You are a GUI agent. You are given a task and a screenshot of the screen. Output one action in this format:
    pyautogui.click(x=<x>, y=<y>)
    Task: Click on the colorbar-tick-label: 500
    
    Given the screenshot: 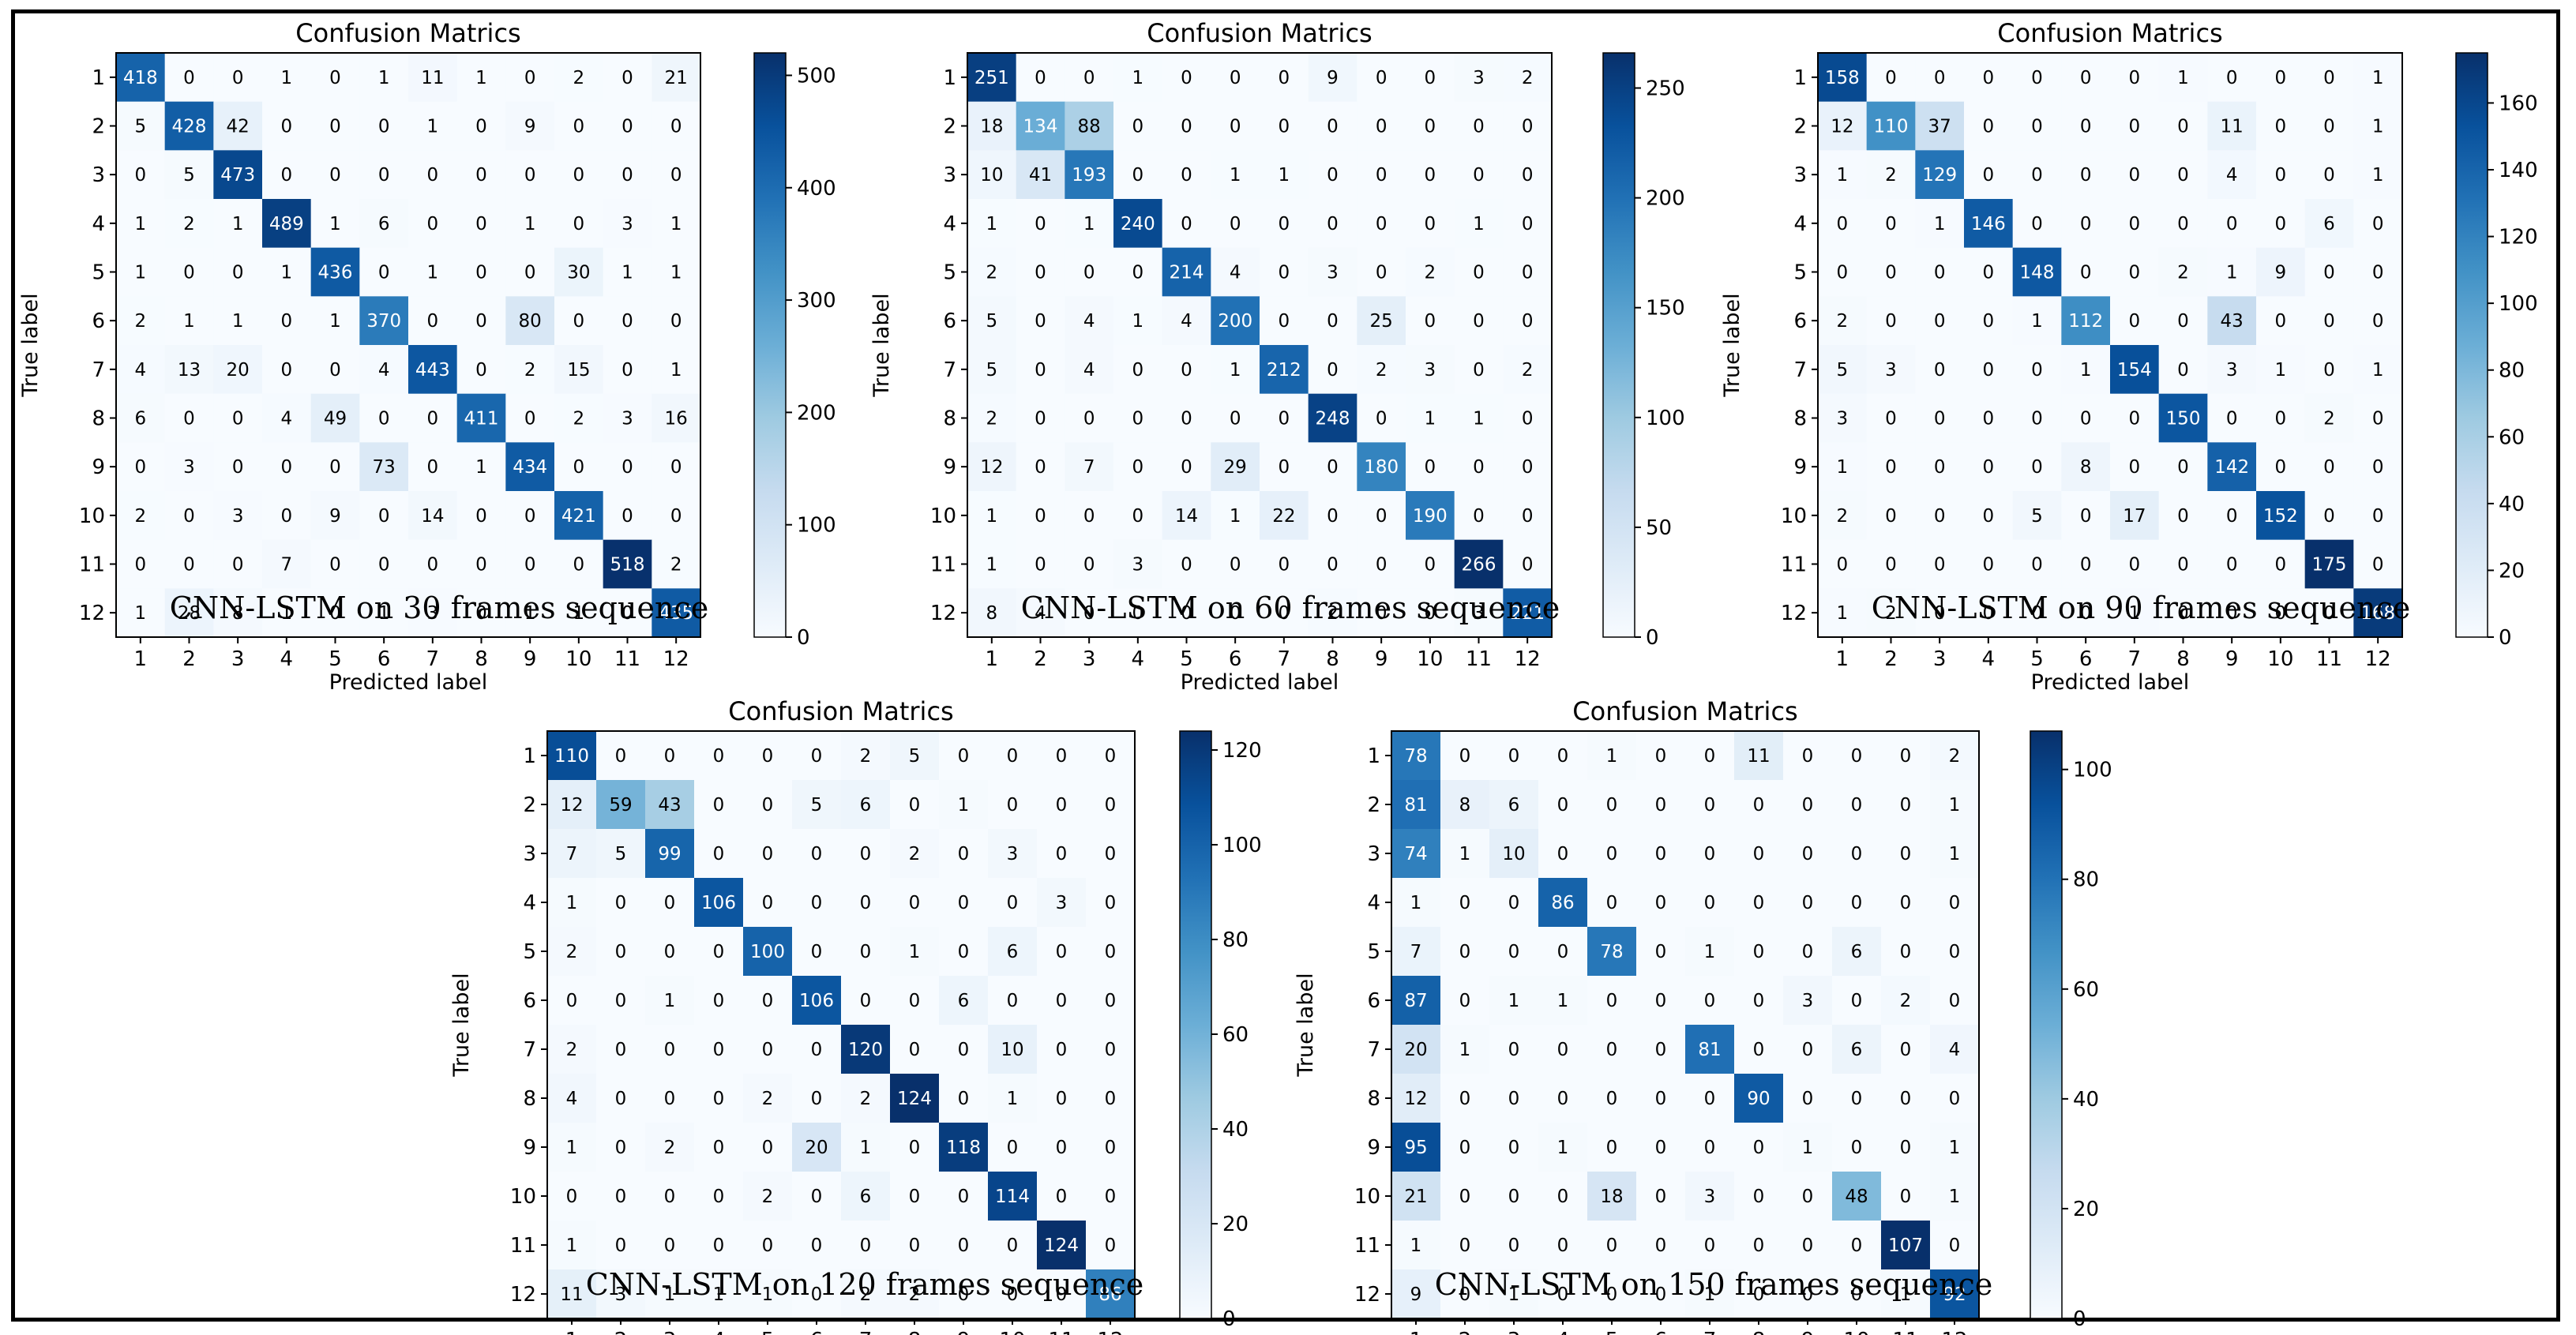 What is the action you would take?
    pyautogui.click(x=816, y=76)
    